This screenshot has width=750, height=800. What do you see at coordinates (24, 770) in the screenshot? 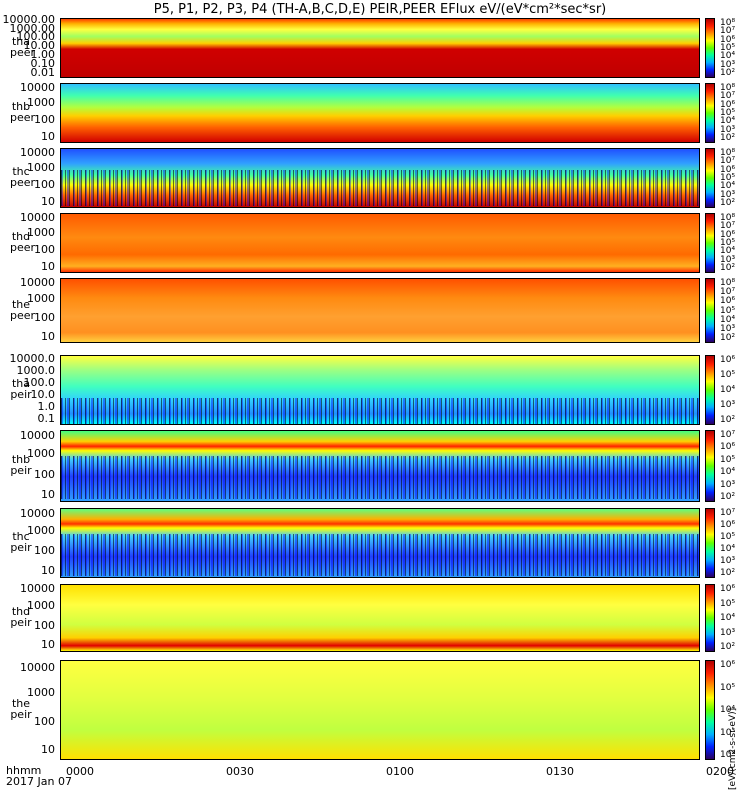
I see `x-axis-unit: hhmm` at bounding box center [24, 770].